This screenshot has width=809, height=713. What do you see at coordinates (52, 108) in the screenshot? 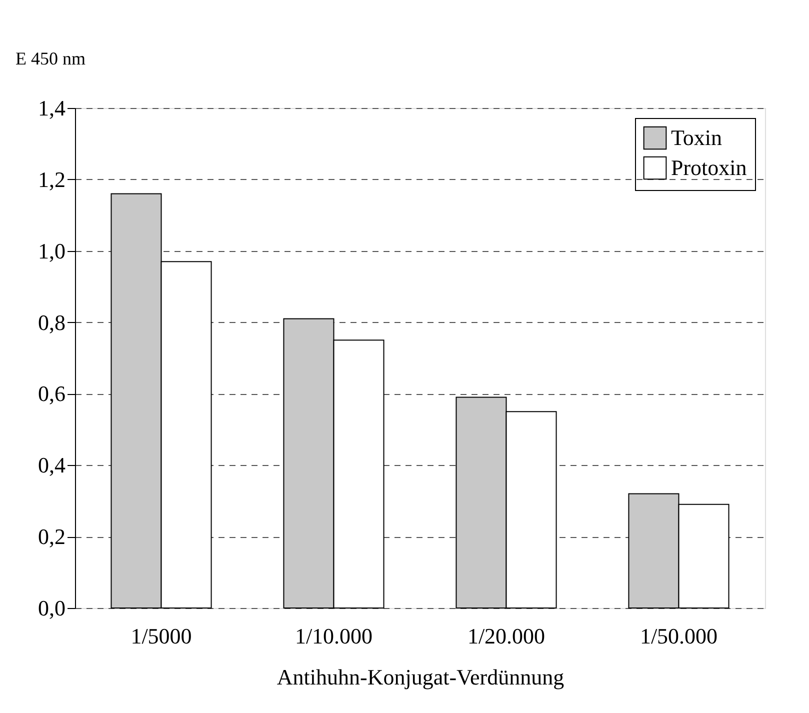
I see `y-tick-label: 1,4` at bounding box center [52, 108].